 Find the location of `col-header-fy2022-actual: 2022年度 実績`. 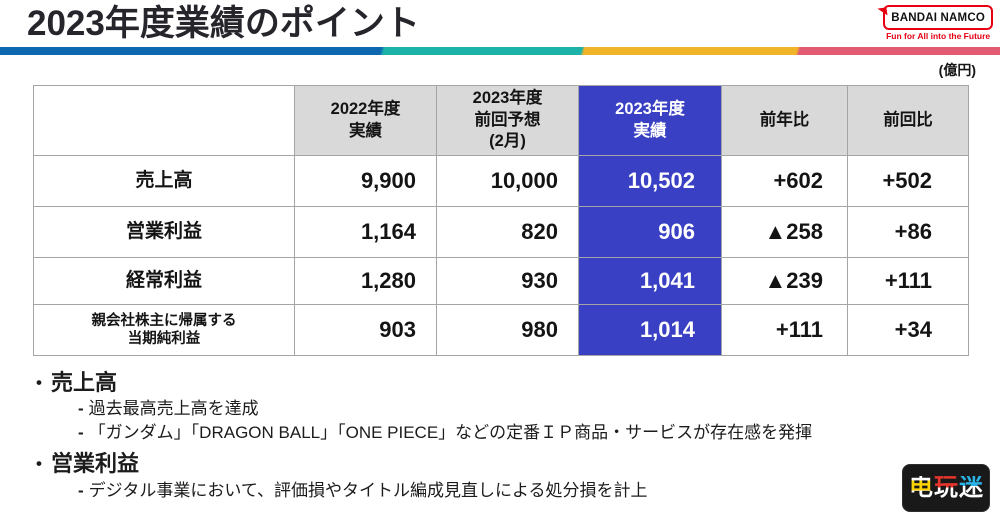

col-header-fy2022-actual: 2022年度 実績 is located at coordinates (365, 120).